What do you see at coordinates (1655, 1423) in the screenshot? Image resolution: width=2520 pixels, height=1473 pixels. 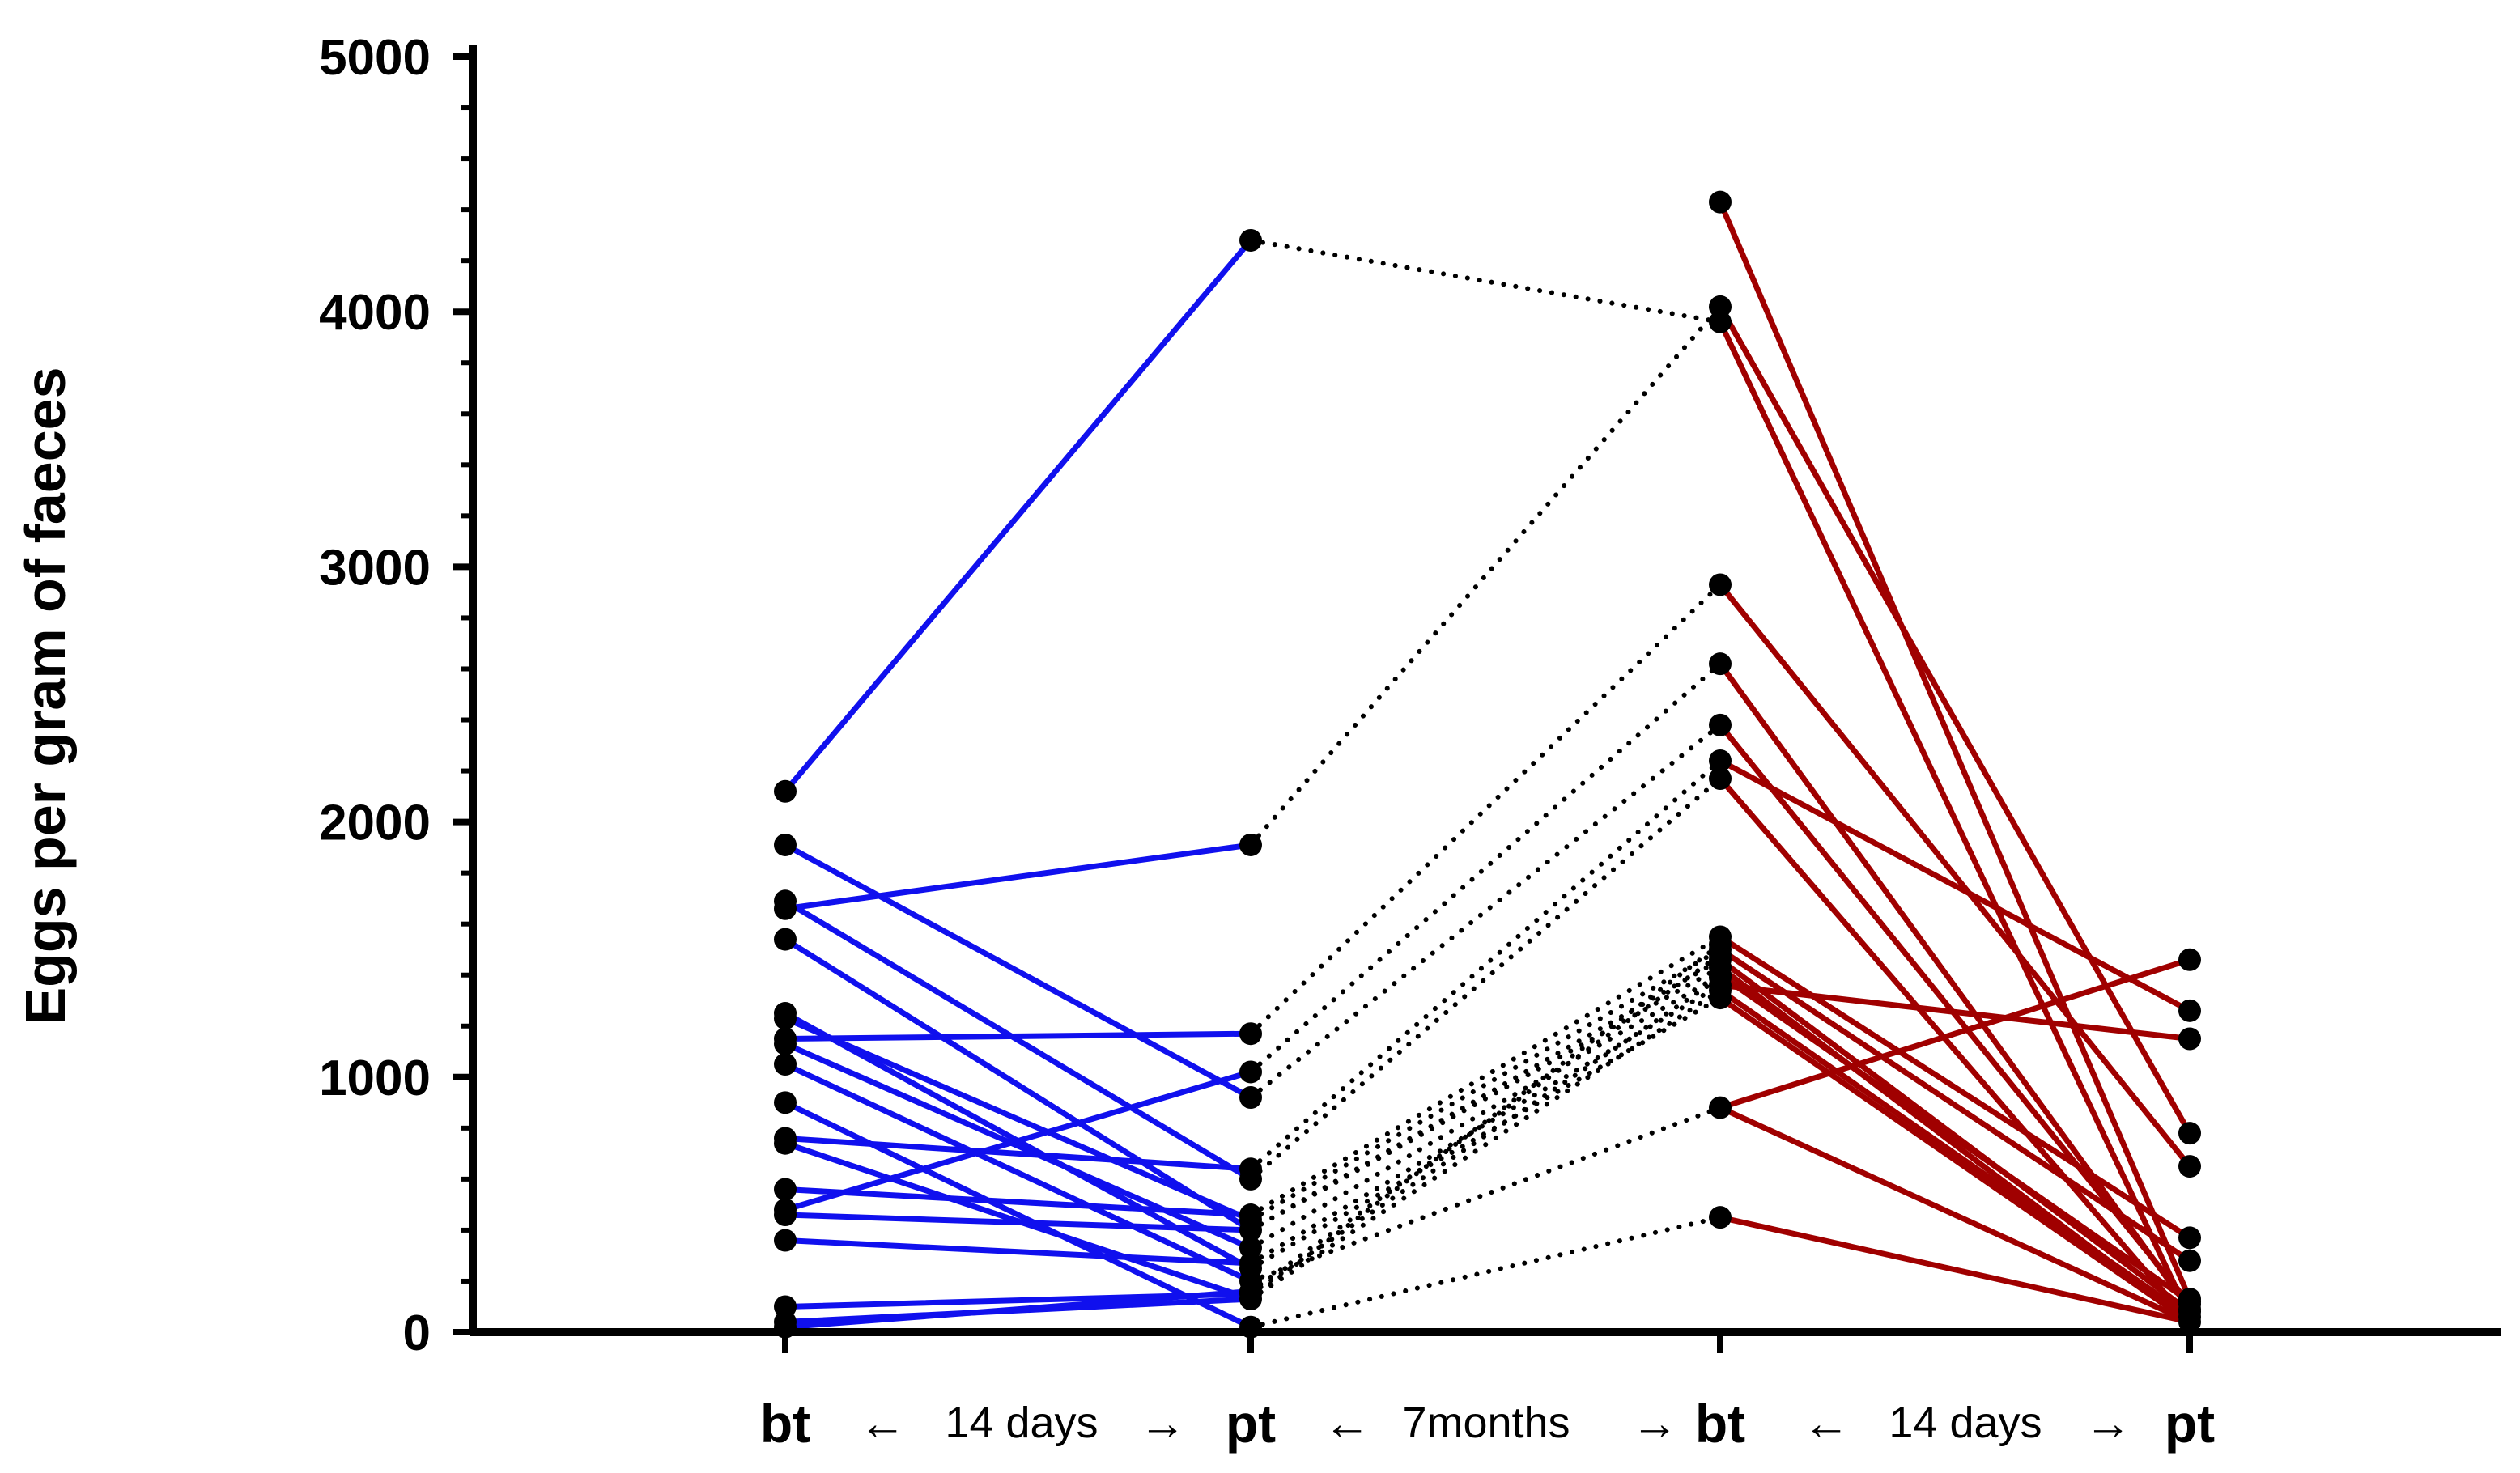 I see `period-2-right-arrow: →` at bounding box center [1655, 1423].